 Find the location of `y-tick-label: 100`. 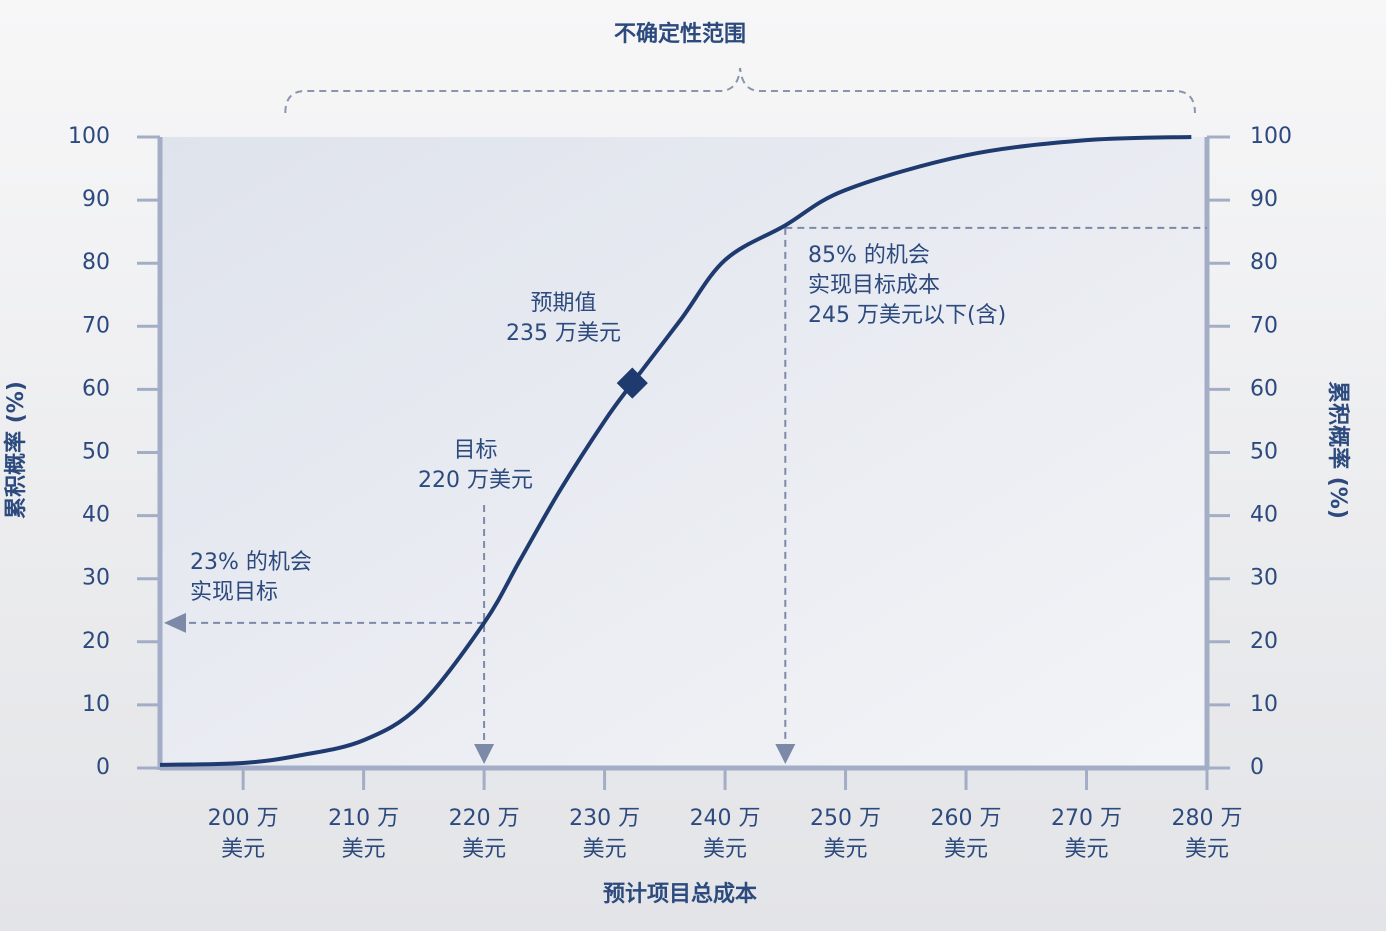

y-tick-label: 100 is located at coordinates (89, 136).